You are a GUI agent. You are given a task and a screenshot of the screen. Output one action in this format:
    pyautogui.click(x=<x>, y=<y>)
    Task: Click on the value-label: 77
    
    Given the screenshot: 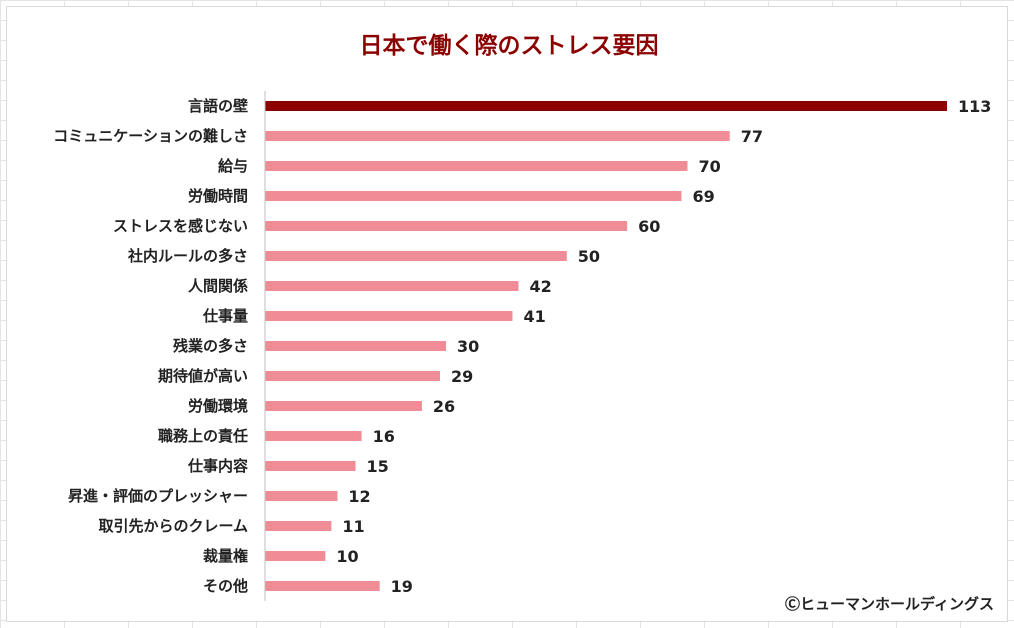 What is the action you would take?
    pyautogui.click(x=752, y=136)
    